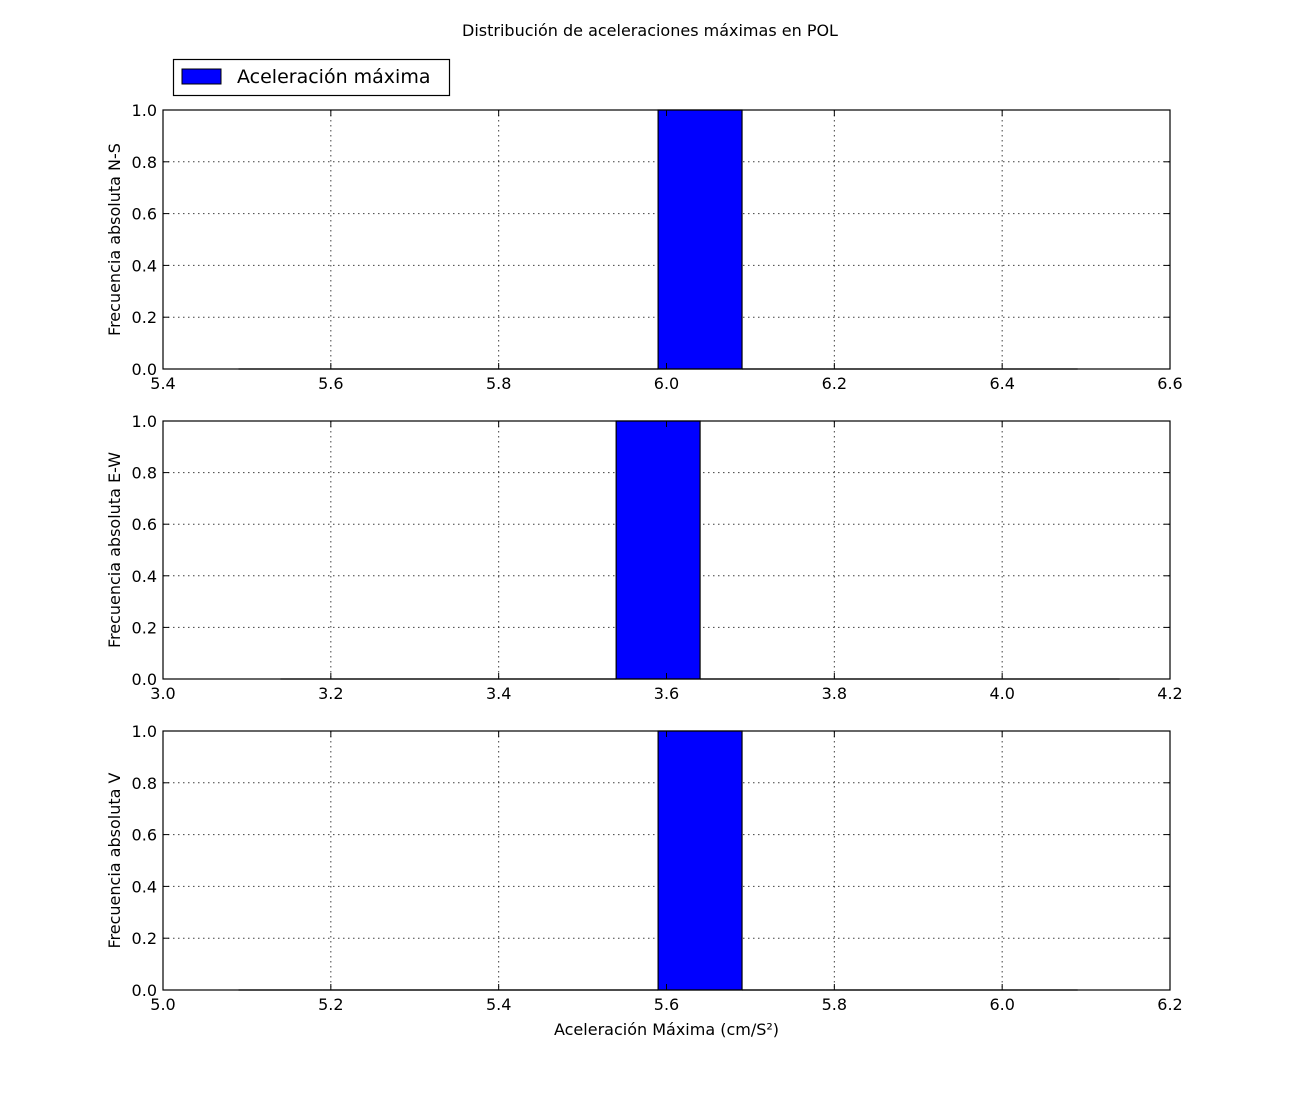 This screenshot has width=1300, height=1100. Describe the element at coordinates (834, 693) in the screenshot. I see `x-tick-label: 3.8` at that location.